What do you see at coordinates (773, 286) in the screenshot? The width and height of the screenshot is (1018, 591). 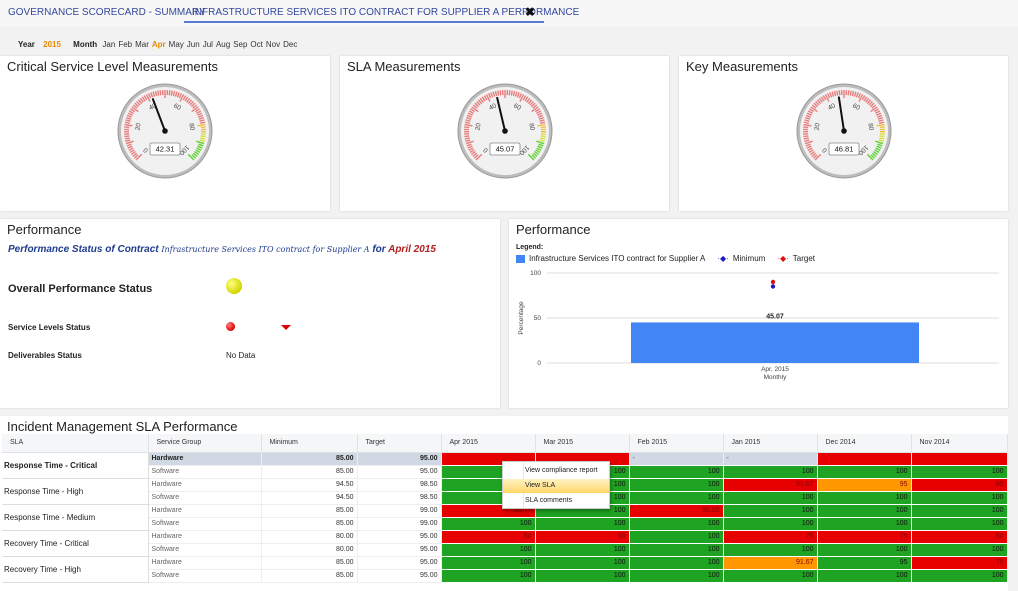 I see `minimum-marker` at bounding box center [773, 286].